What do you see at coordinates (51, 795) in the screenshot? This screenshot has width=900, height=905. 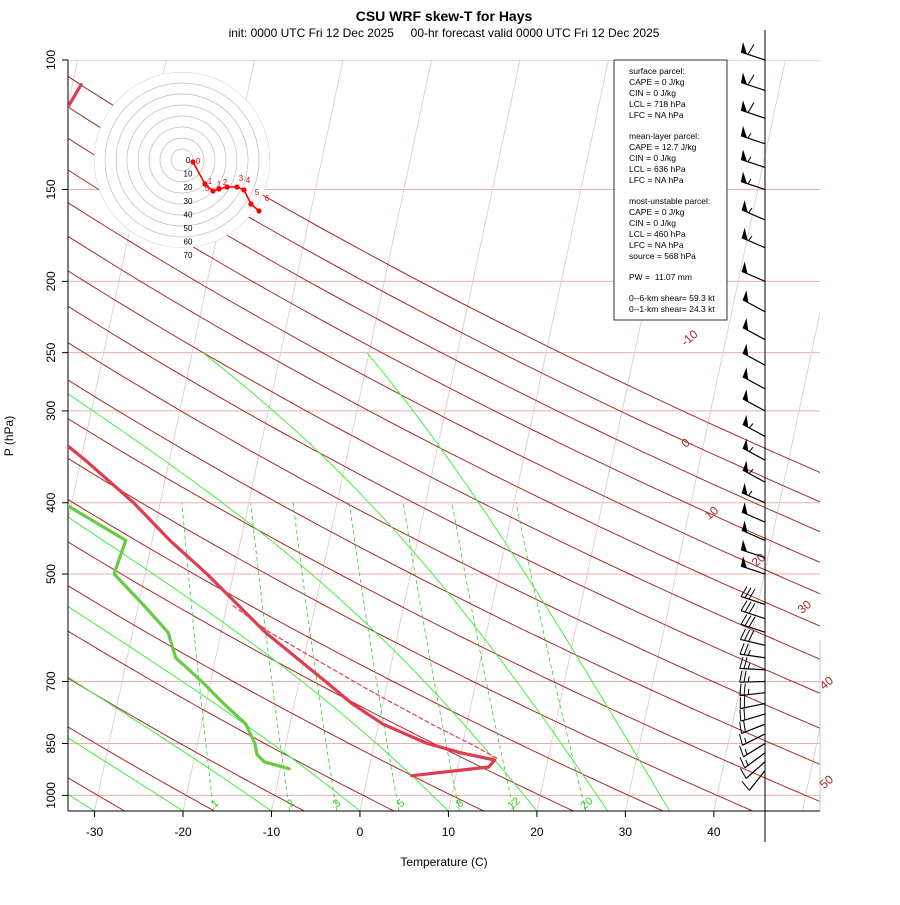 I see `p-tick-label: 1000` at bounding box center [51, 795].